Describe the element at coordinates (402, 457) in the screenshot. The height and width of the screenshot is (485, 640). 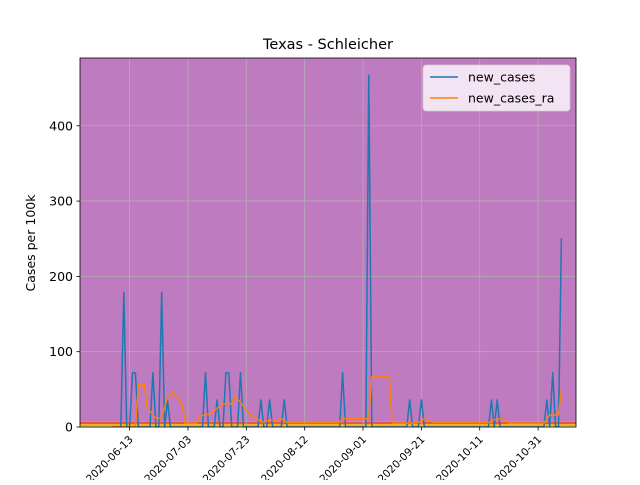
I see `x-tick-label: 2020-09-21` at that location.